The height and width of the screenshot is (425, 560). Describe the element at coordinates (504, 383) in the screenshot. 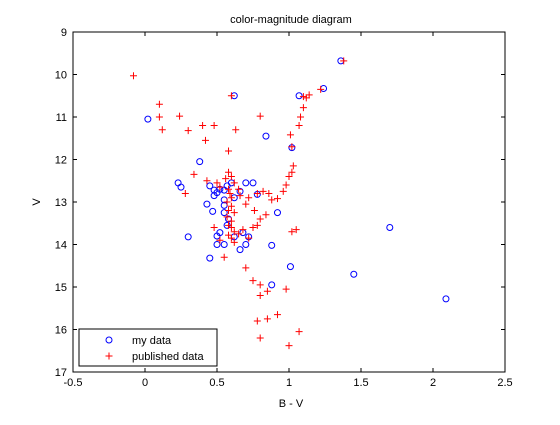

I see `x-tick-label: 2.5` at that location.